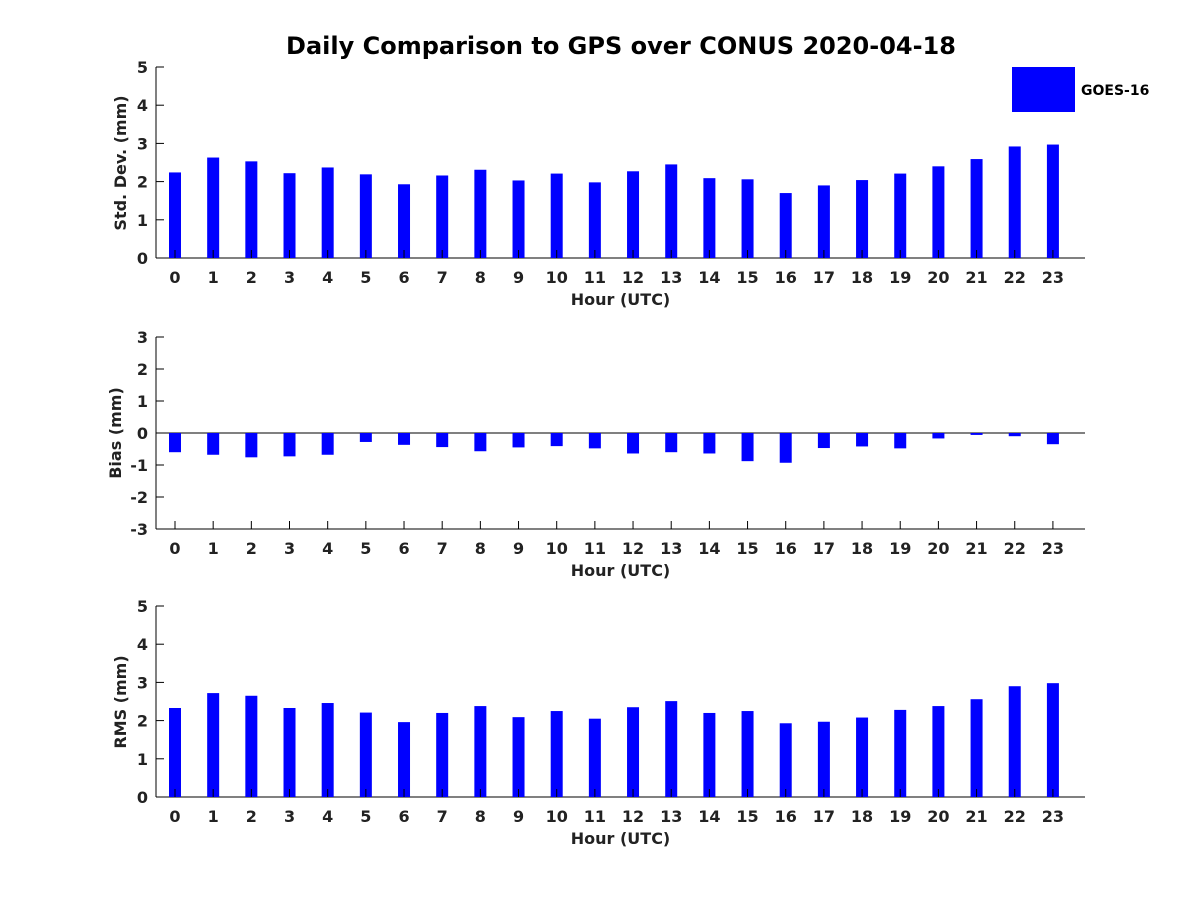 Image resolution: width=1200 pixels, height=900 pixels. What do you see at coordinates (289, 277) in the screenshot?
I see `x-tick-label: 3` at bounding box center [289, 277].